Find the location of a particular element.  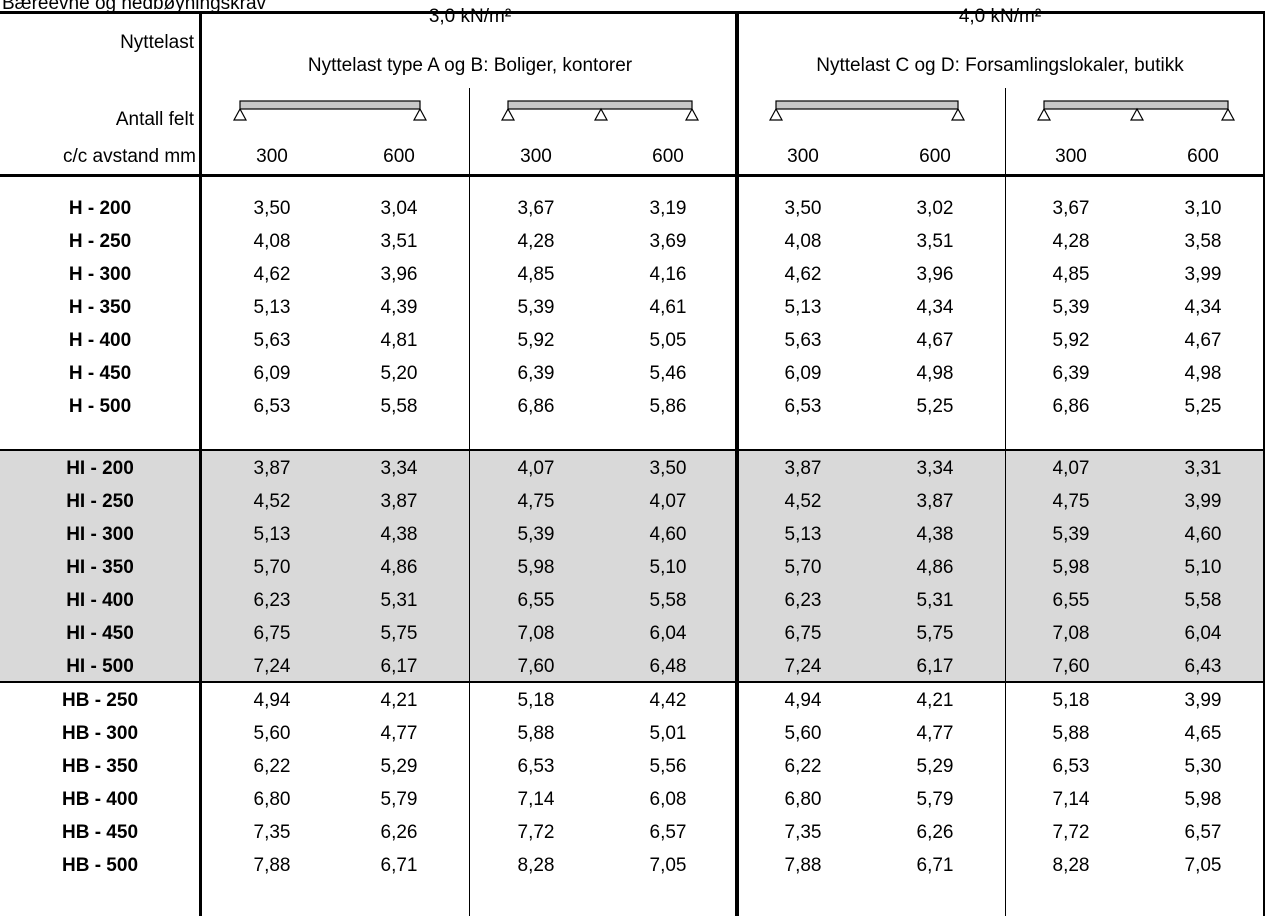

table-row: H - 350 5,13 4,39 5,39 4,61 5,13 4,34 5,39 4,34 is located at coordinates (632, 307).